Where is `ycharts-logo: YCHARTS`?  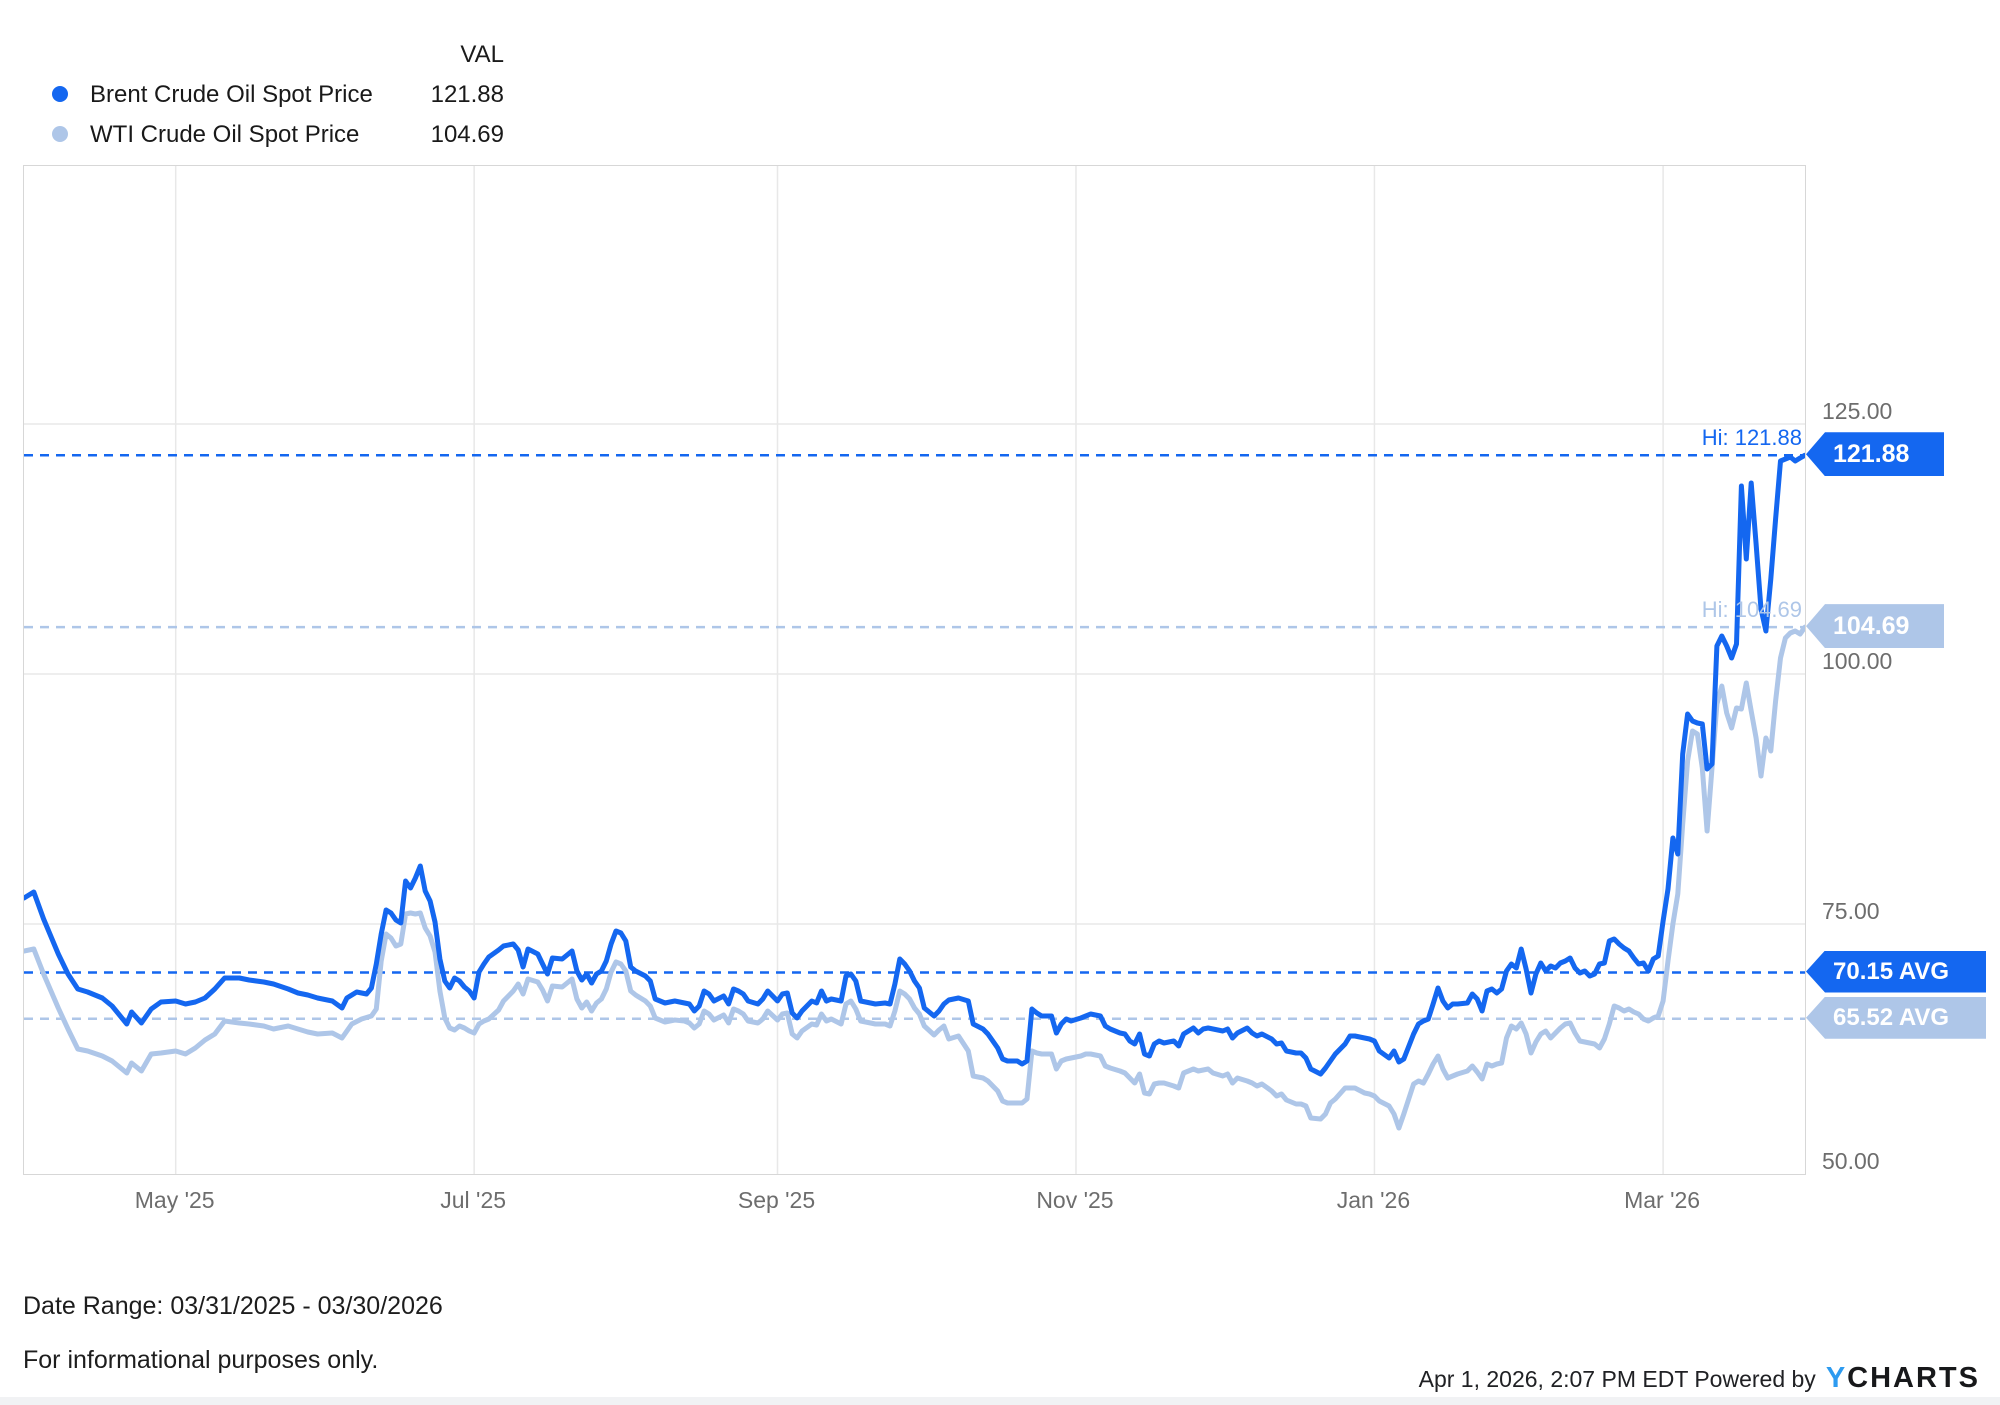 ycharts-logo: YCHARTS is located at coordinates (1903, 1378).